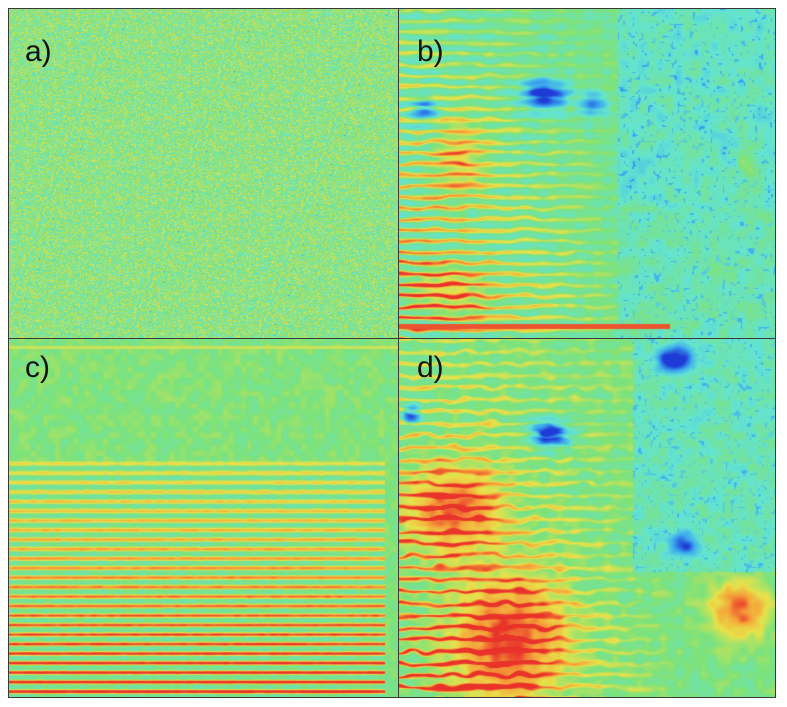 This screenshot has width=787, height=707. Describe the element at coordinates (430, 367) in the screenshot. I see `panel-d-label: d)` at that location.